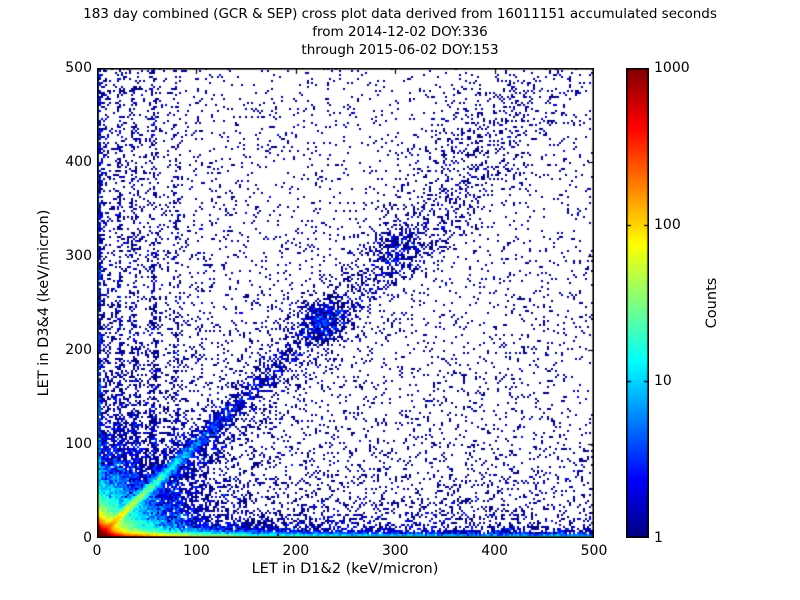  I want to click on x-tick-label: 500, so click(594, 551).